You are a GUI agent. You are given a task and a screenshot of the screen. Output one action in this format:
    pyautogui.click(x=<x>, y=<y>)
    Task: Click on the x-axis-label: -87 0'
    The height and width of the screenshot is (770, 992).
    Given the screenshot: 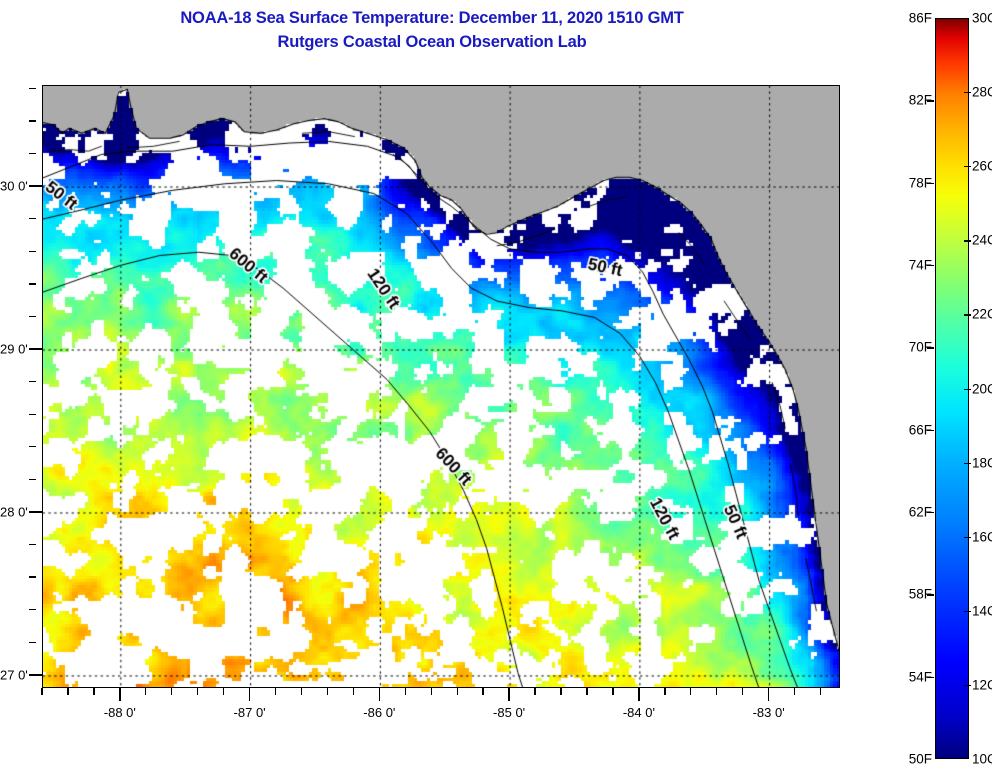 What is the action you would take?
    pyautogui.click(x=249, y=712)
    